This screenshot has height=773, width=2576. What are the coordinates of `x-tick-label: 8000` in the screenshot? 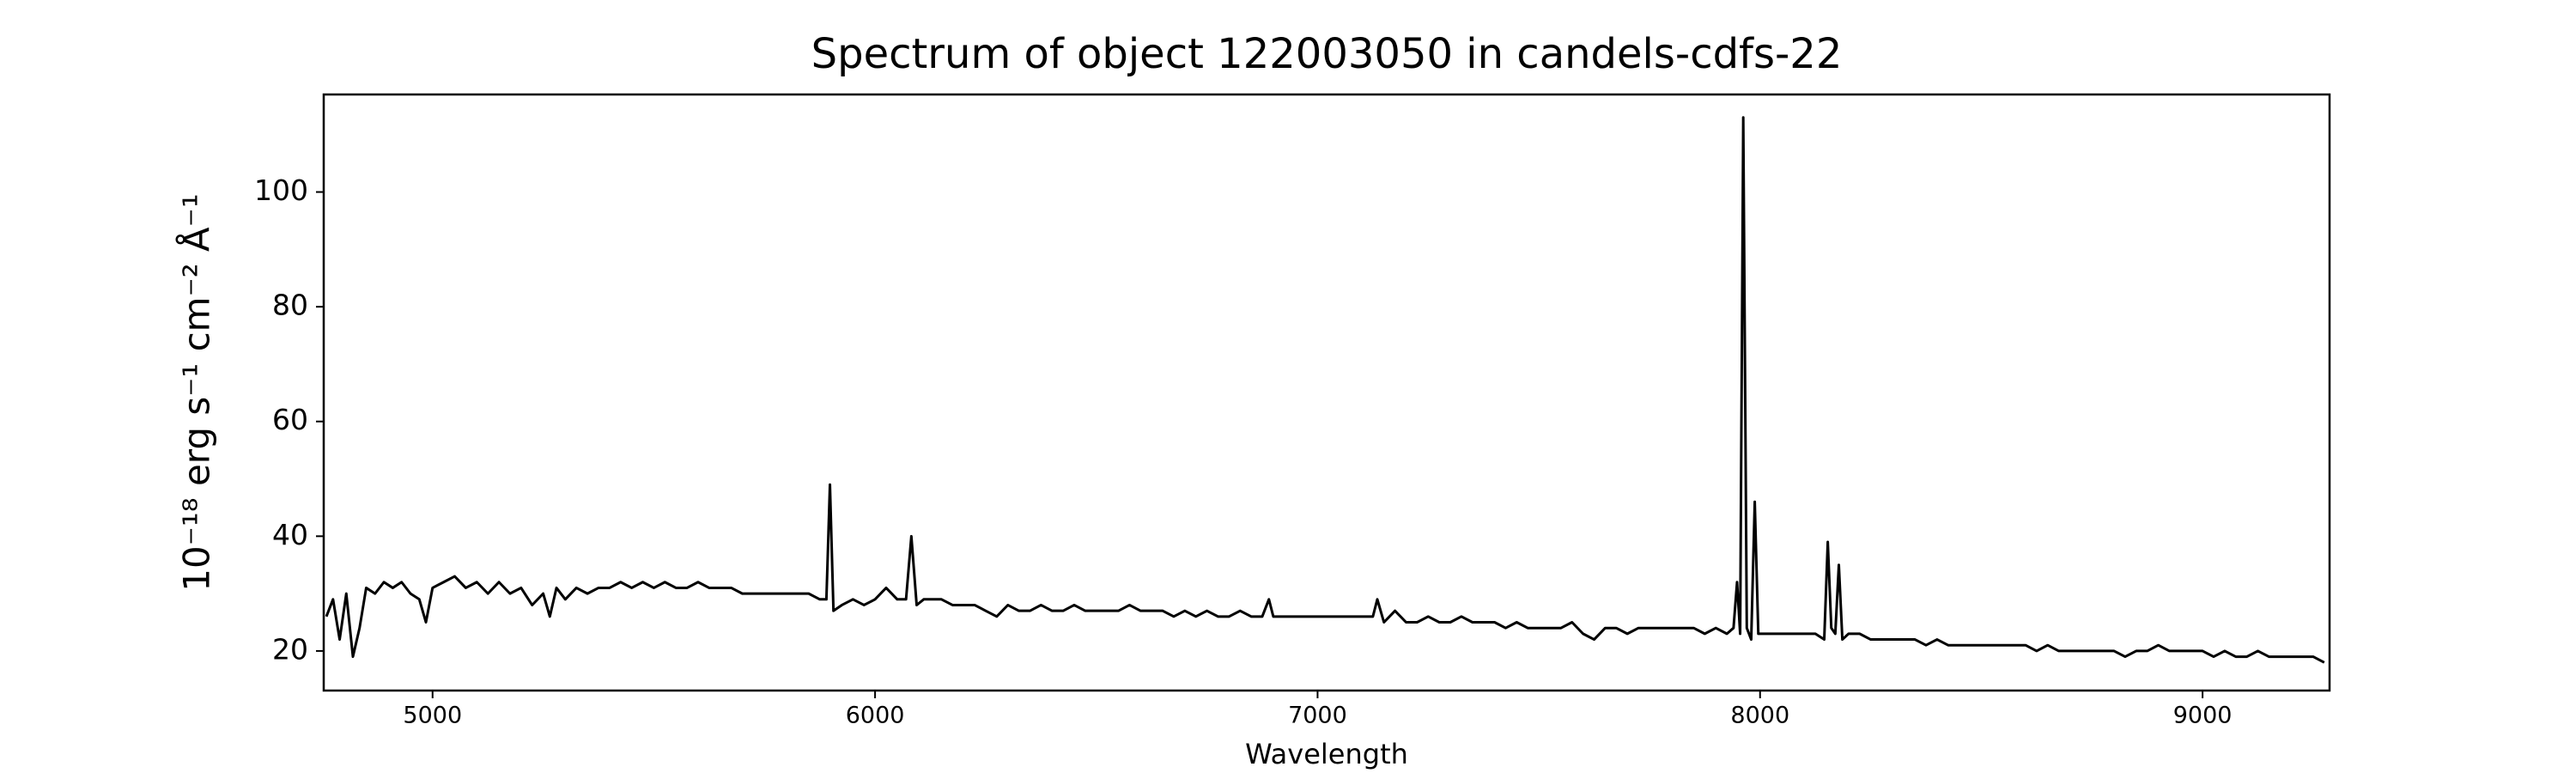 It's located at (1760, 716).